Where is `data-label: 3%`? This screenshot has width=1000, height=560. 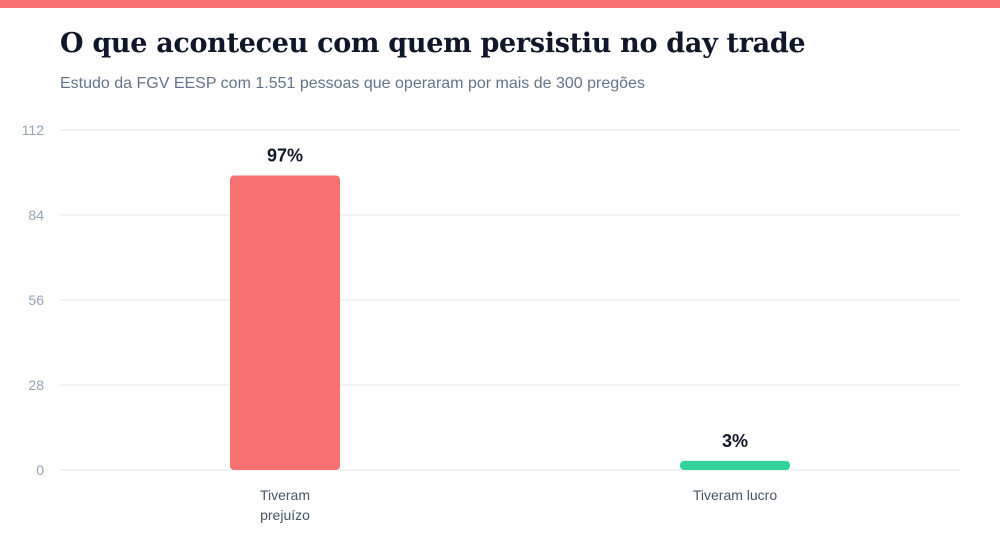 data-label: 3% is located at coordinates (735, 441).